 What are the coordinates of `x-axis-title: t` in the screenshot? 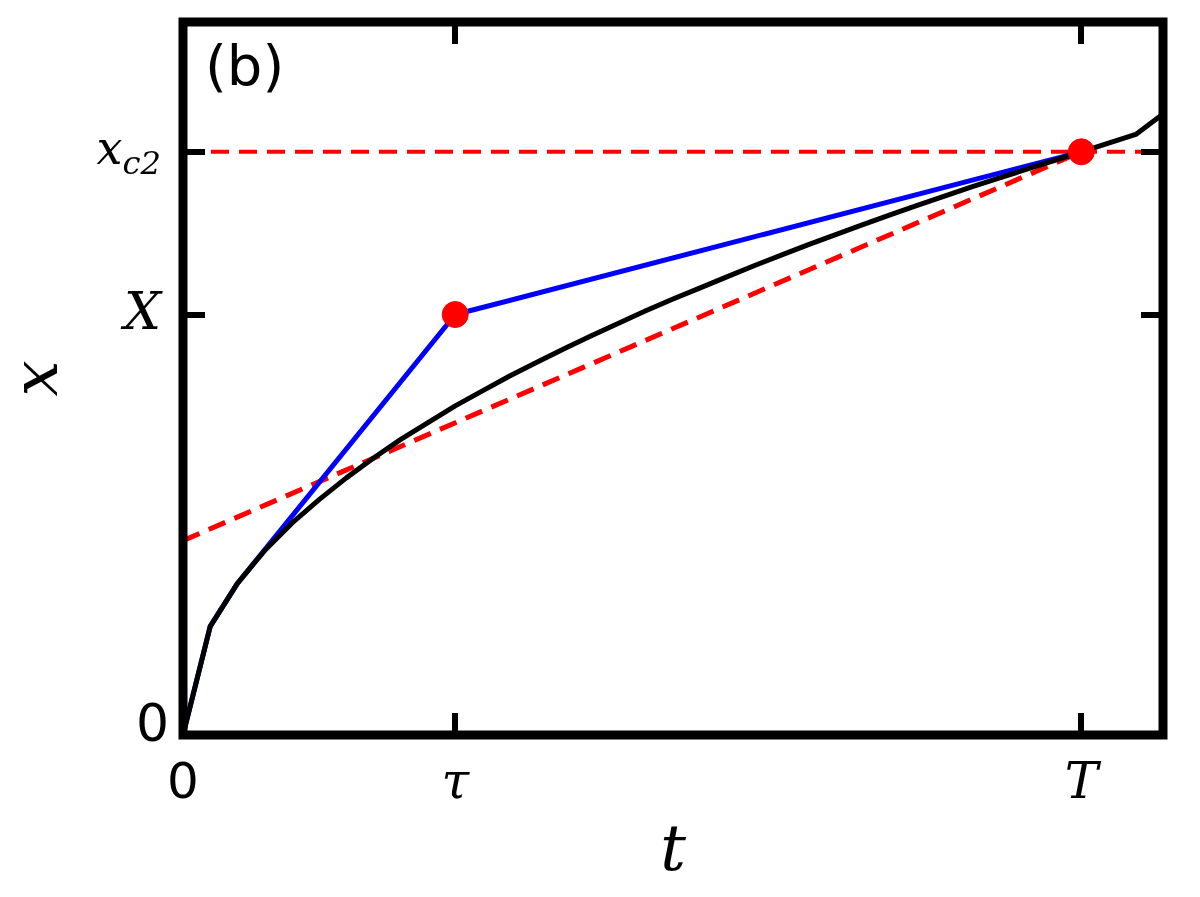 It's located at (673, 847).